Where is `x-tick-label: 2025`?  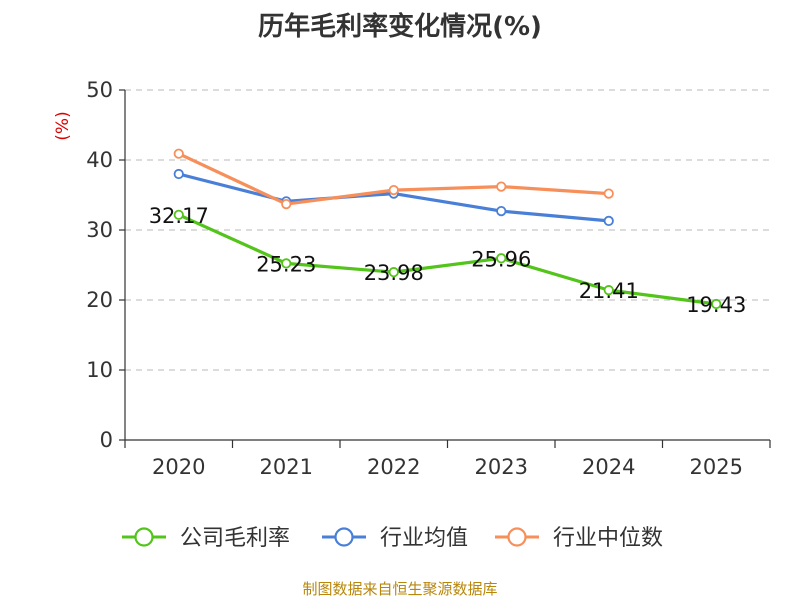
x-tick-label: 2025 is located at coordinates (716, 467).